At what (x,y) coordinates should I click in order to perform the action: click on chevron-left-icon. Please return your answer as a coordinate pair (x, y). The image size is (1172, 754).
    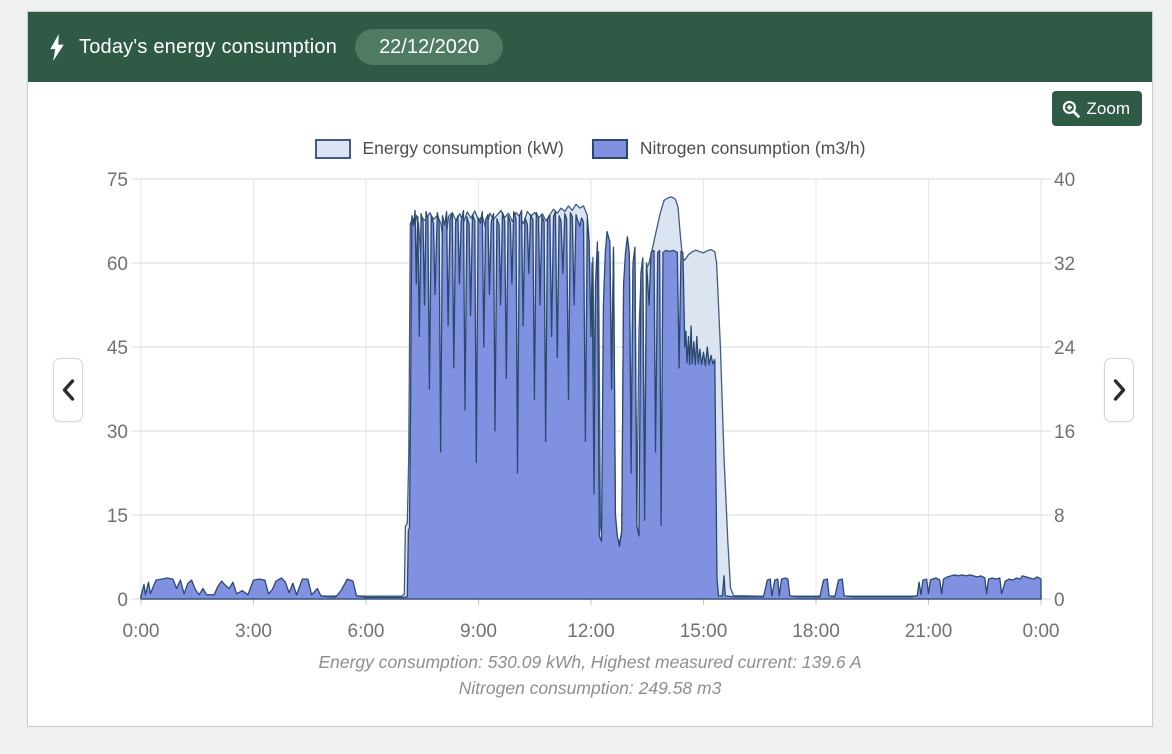
    Looking at the image, I should click on (68, 390).